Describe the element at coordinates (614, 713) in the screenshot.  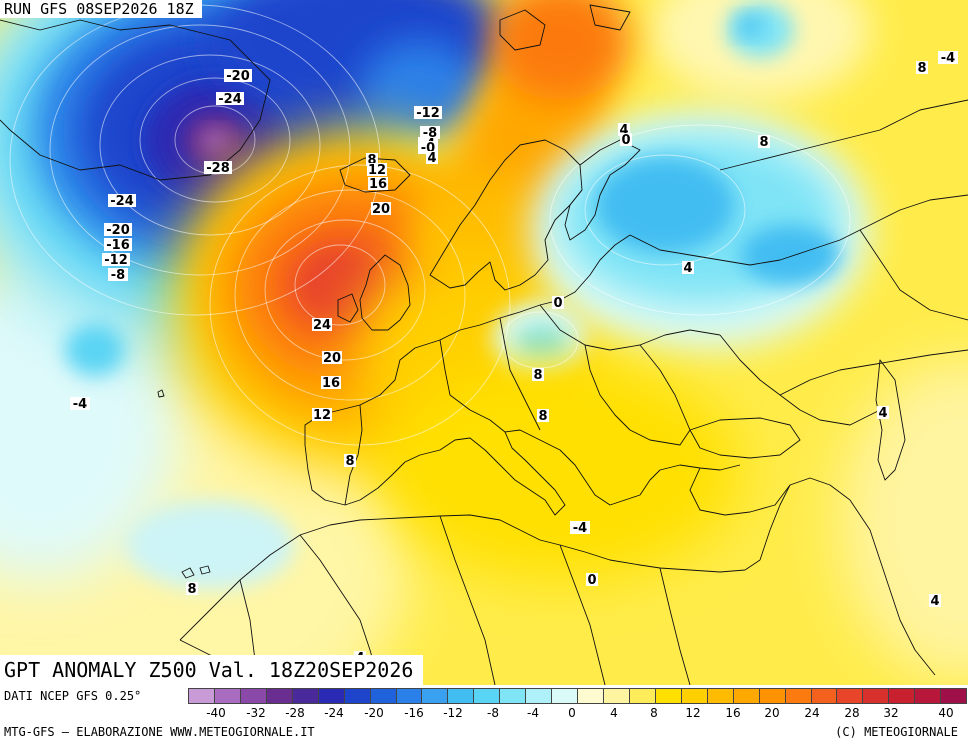
I see `legend-tick-label: 4` at that location.